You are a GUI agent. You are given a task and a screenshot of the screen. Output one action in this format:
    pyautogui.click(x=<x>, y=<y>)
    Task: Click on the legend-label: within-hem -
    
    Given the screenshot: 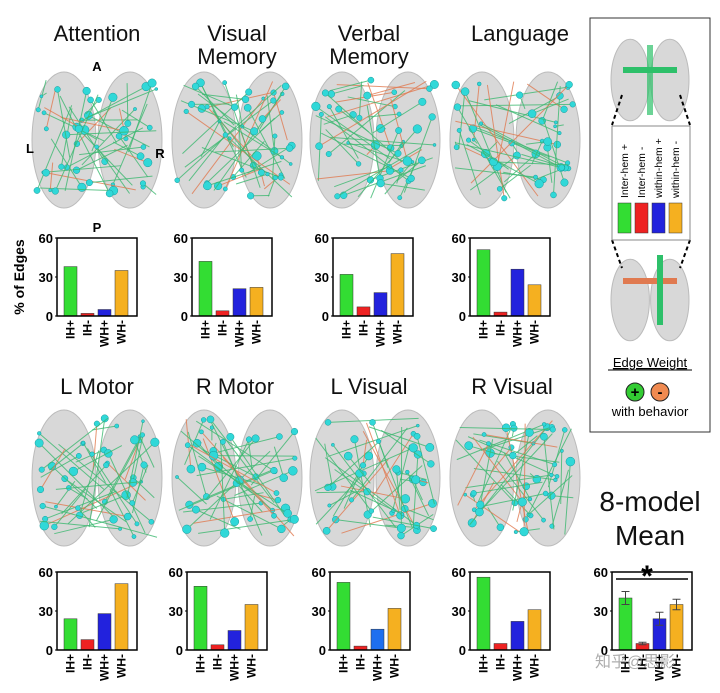 What is the action you would take?
    pyautogui.click(x=676, y=169)
    